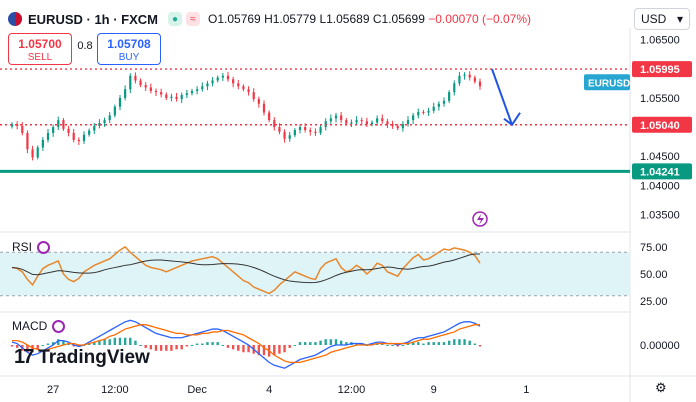 This screenshot has width=696, height=402. What do you see at coordinates (40, 49) in the screenshot?
I see `sell-button: 1.05700 SELL` at bounding box center [40, 49].